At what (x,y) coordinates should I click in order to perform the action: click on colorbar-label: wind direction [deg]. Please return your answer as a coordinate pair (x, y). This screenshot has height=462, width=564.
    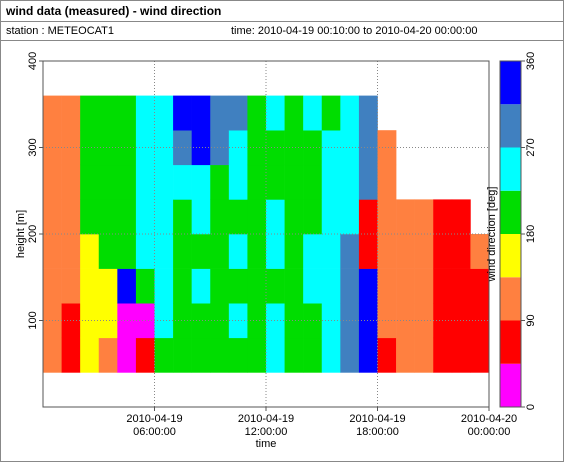
    Looking at the image, I should click on (492, 235).